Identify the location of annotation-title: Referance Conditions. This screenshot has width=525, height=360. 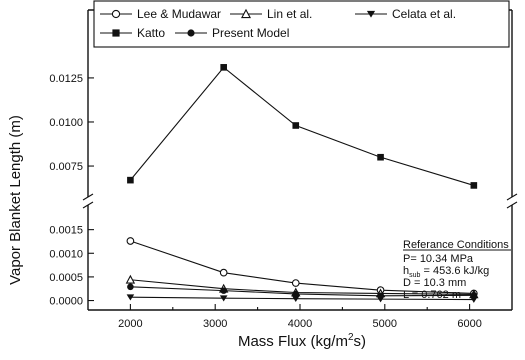
(456, 245).